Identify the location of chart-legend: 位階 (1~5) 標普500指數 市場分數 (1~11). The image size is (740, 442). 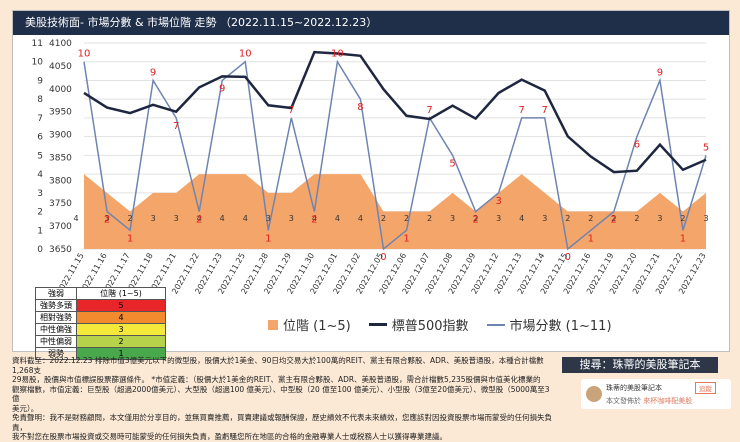
(440, 324).